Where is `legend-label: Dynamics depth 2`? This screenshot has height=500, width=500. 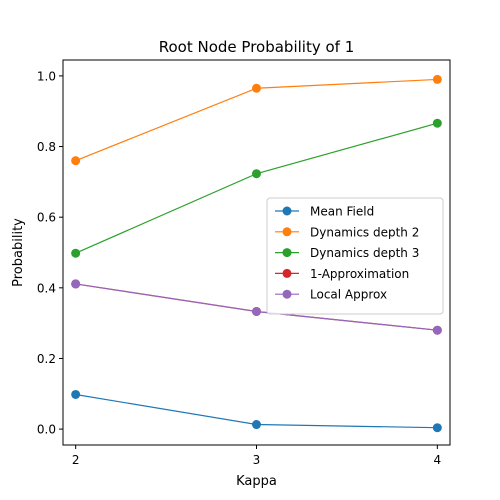 legend-label: Dynamics depth 2 is located at coordinates (364, 232).